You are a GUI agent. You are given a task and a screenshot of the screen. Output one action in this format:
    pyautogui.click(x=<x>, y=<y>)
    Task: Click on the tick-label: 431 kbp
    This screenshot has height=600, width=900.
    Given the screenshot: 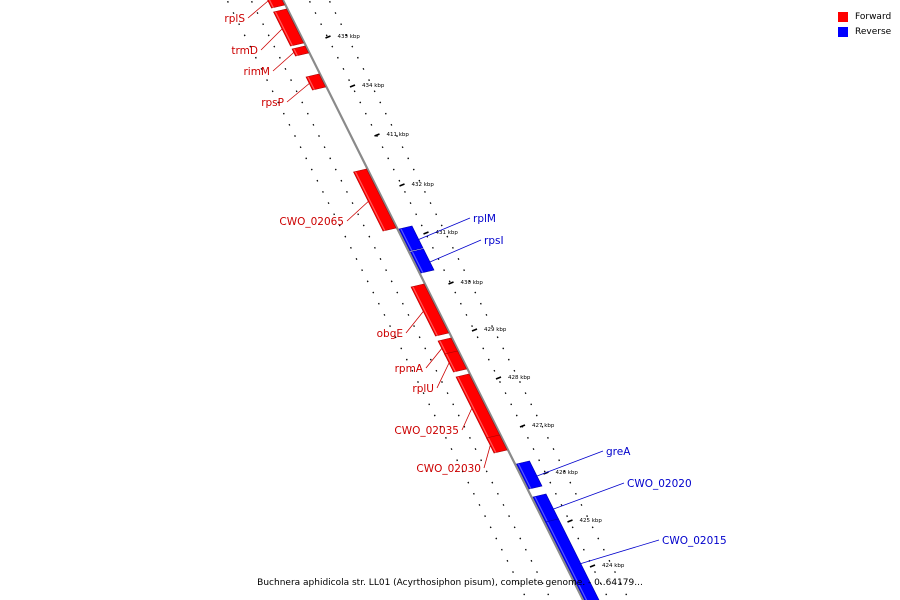 What is the action you would take?
    pyautogui.click(x=447, y=233)
    